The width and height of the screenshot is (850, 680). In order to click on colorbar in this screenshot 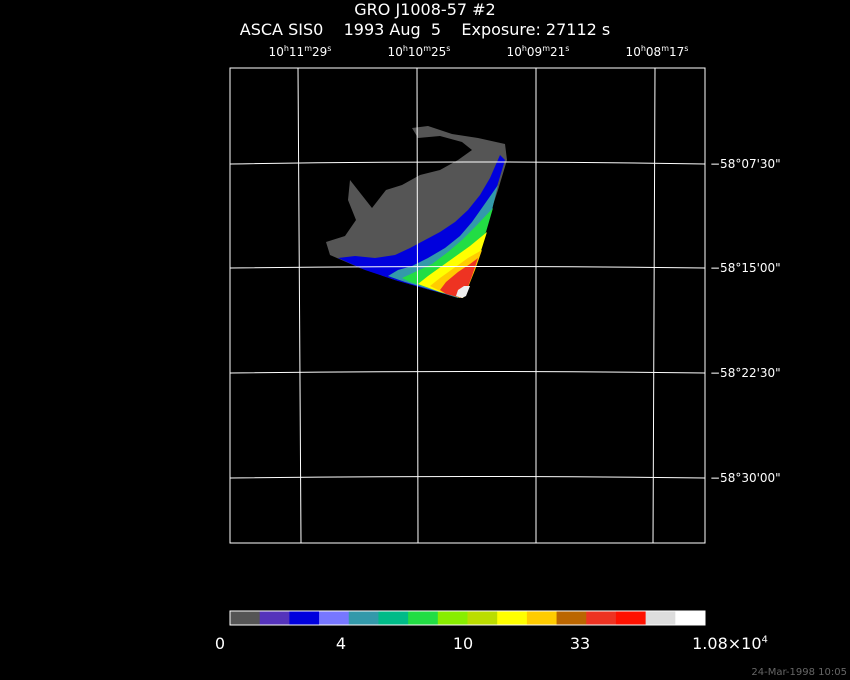, I will do `click(468, 618)`.